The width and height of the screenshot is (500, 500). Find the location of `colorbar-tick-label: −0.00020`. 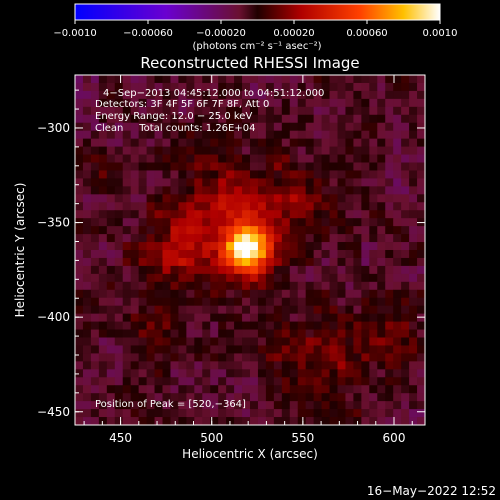

colorbar-tick-label: −0.00020 is located at coordinates (221, 33).